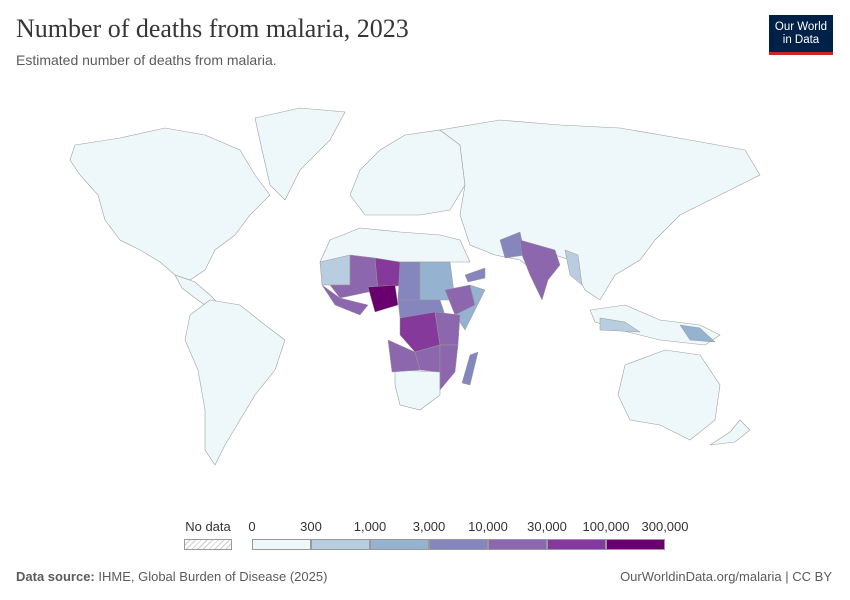  Describe the element at coordinates (55, 576) in the screenshot. I see `source-label: Data source:` at that location.